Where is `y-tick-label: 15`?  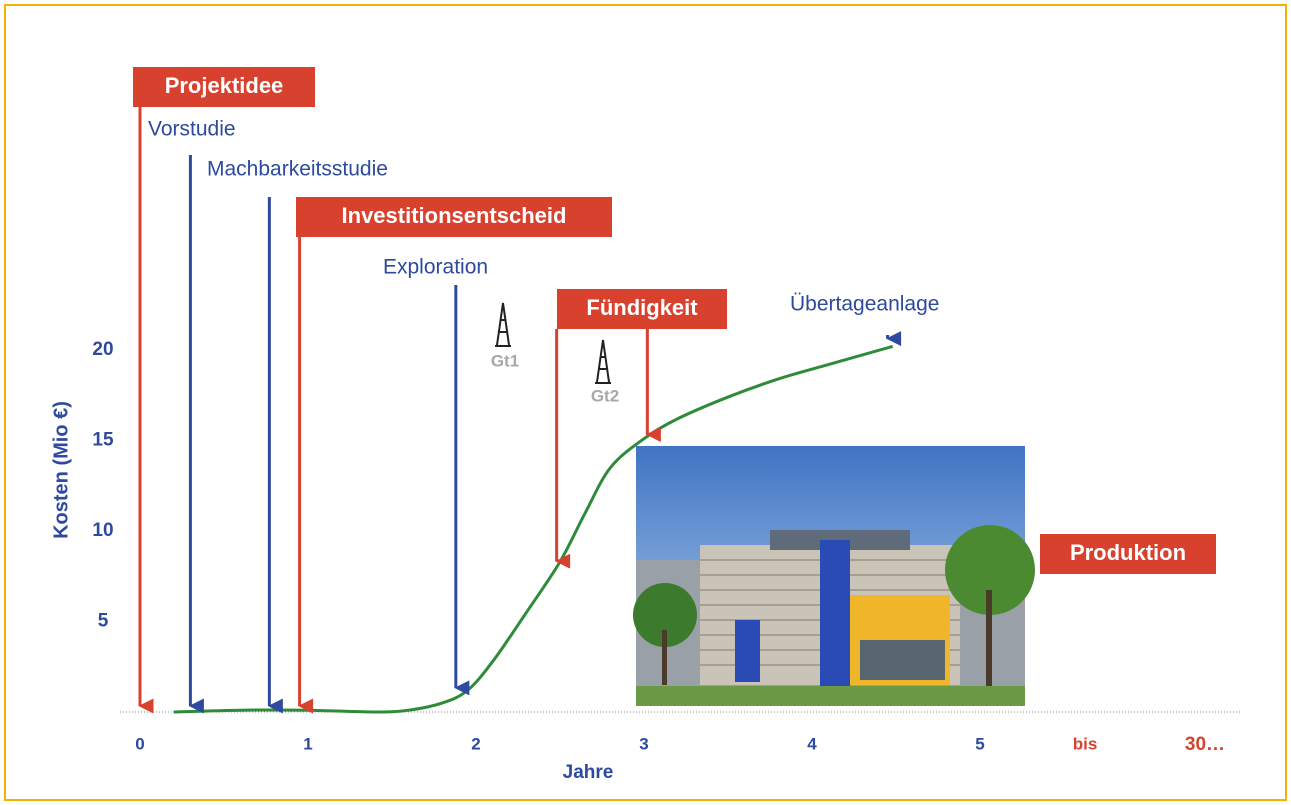
y-tick-label: 15 is located at coordinates (103, 440).